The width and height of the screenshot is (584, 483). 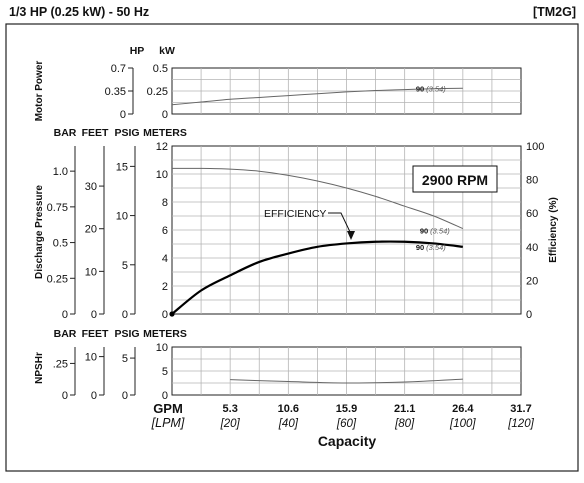 I want to click on motor-power-end-lpm: 90, so click(x=420, y=89).